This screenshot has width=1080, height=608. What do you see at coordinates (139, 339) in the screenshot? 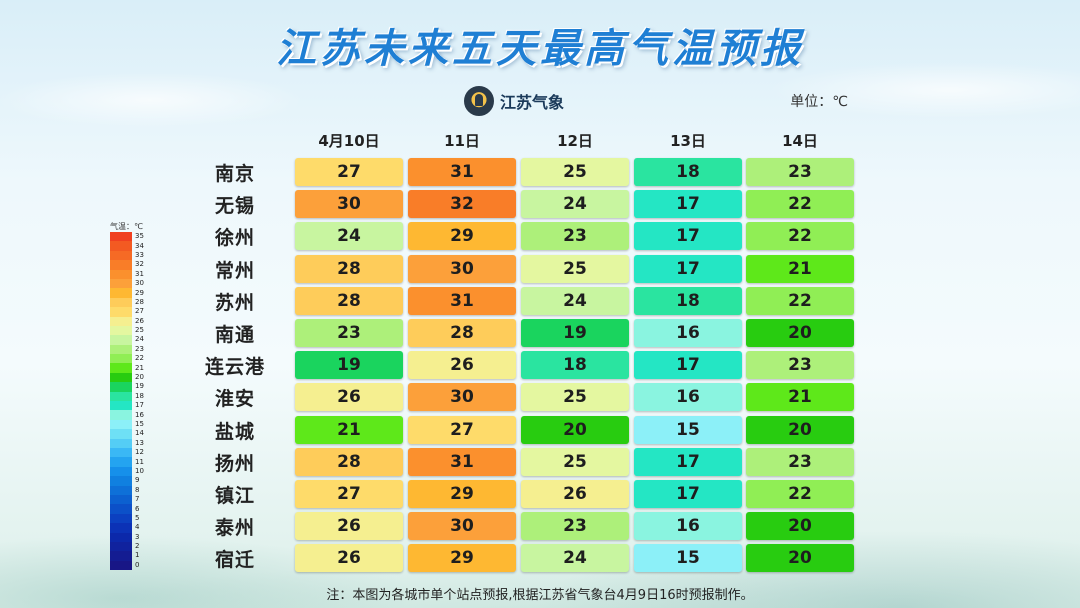
I see `scale-tick-label: 24` at bounding box center [139, 339].